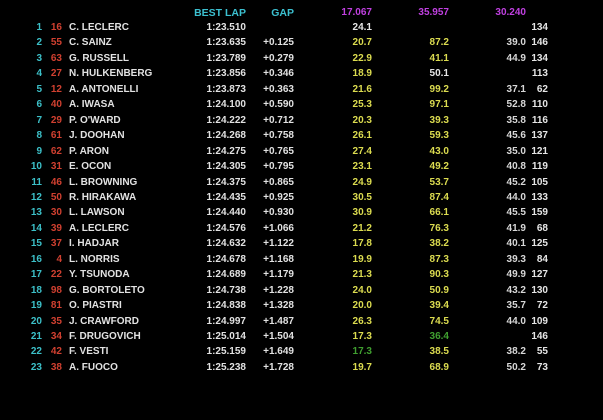  Describe the element at coordinates (39, 136) in the screenshot. I see `position: 8` at that location.